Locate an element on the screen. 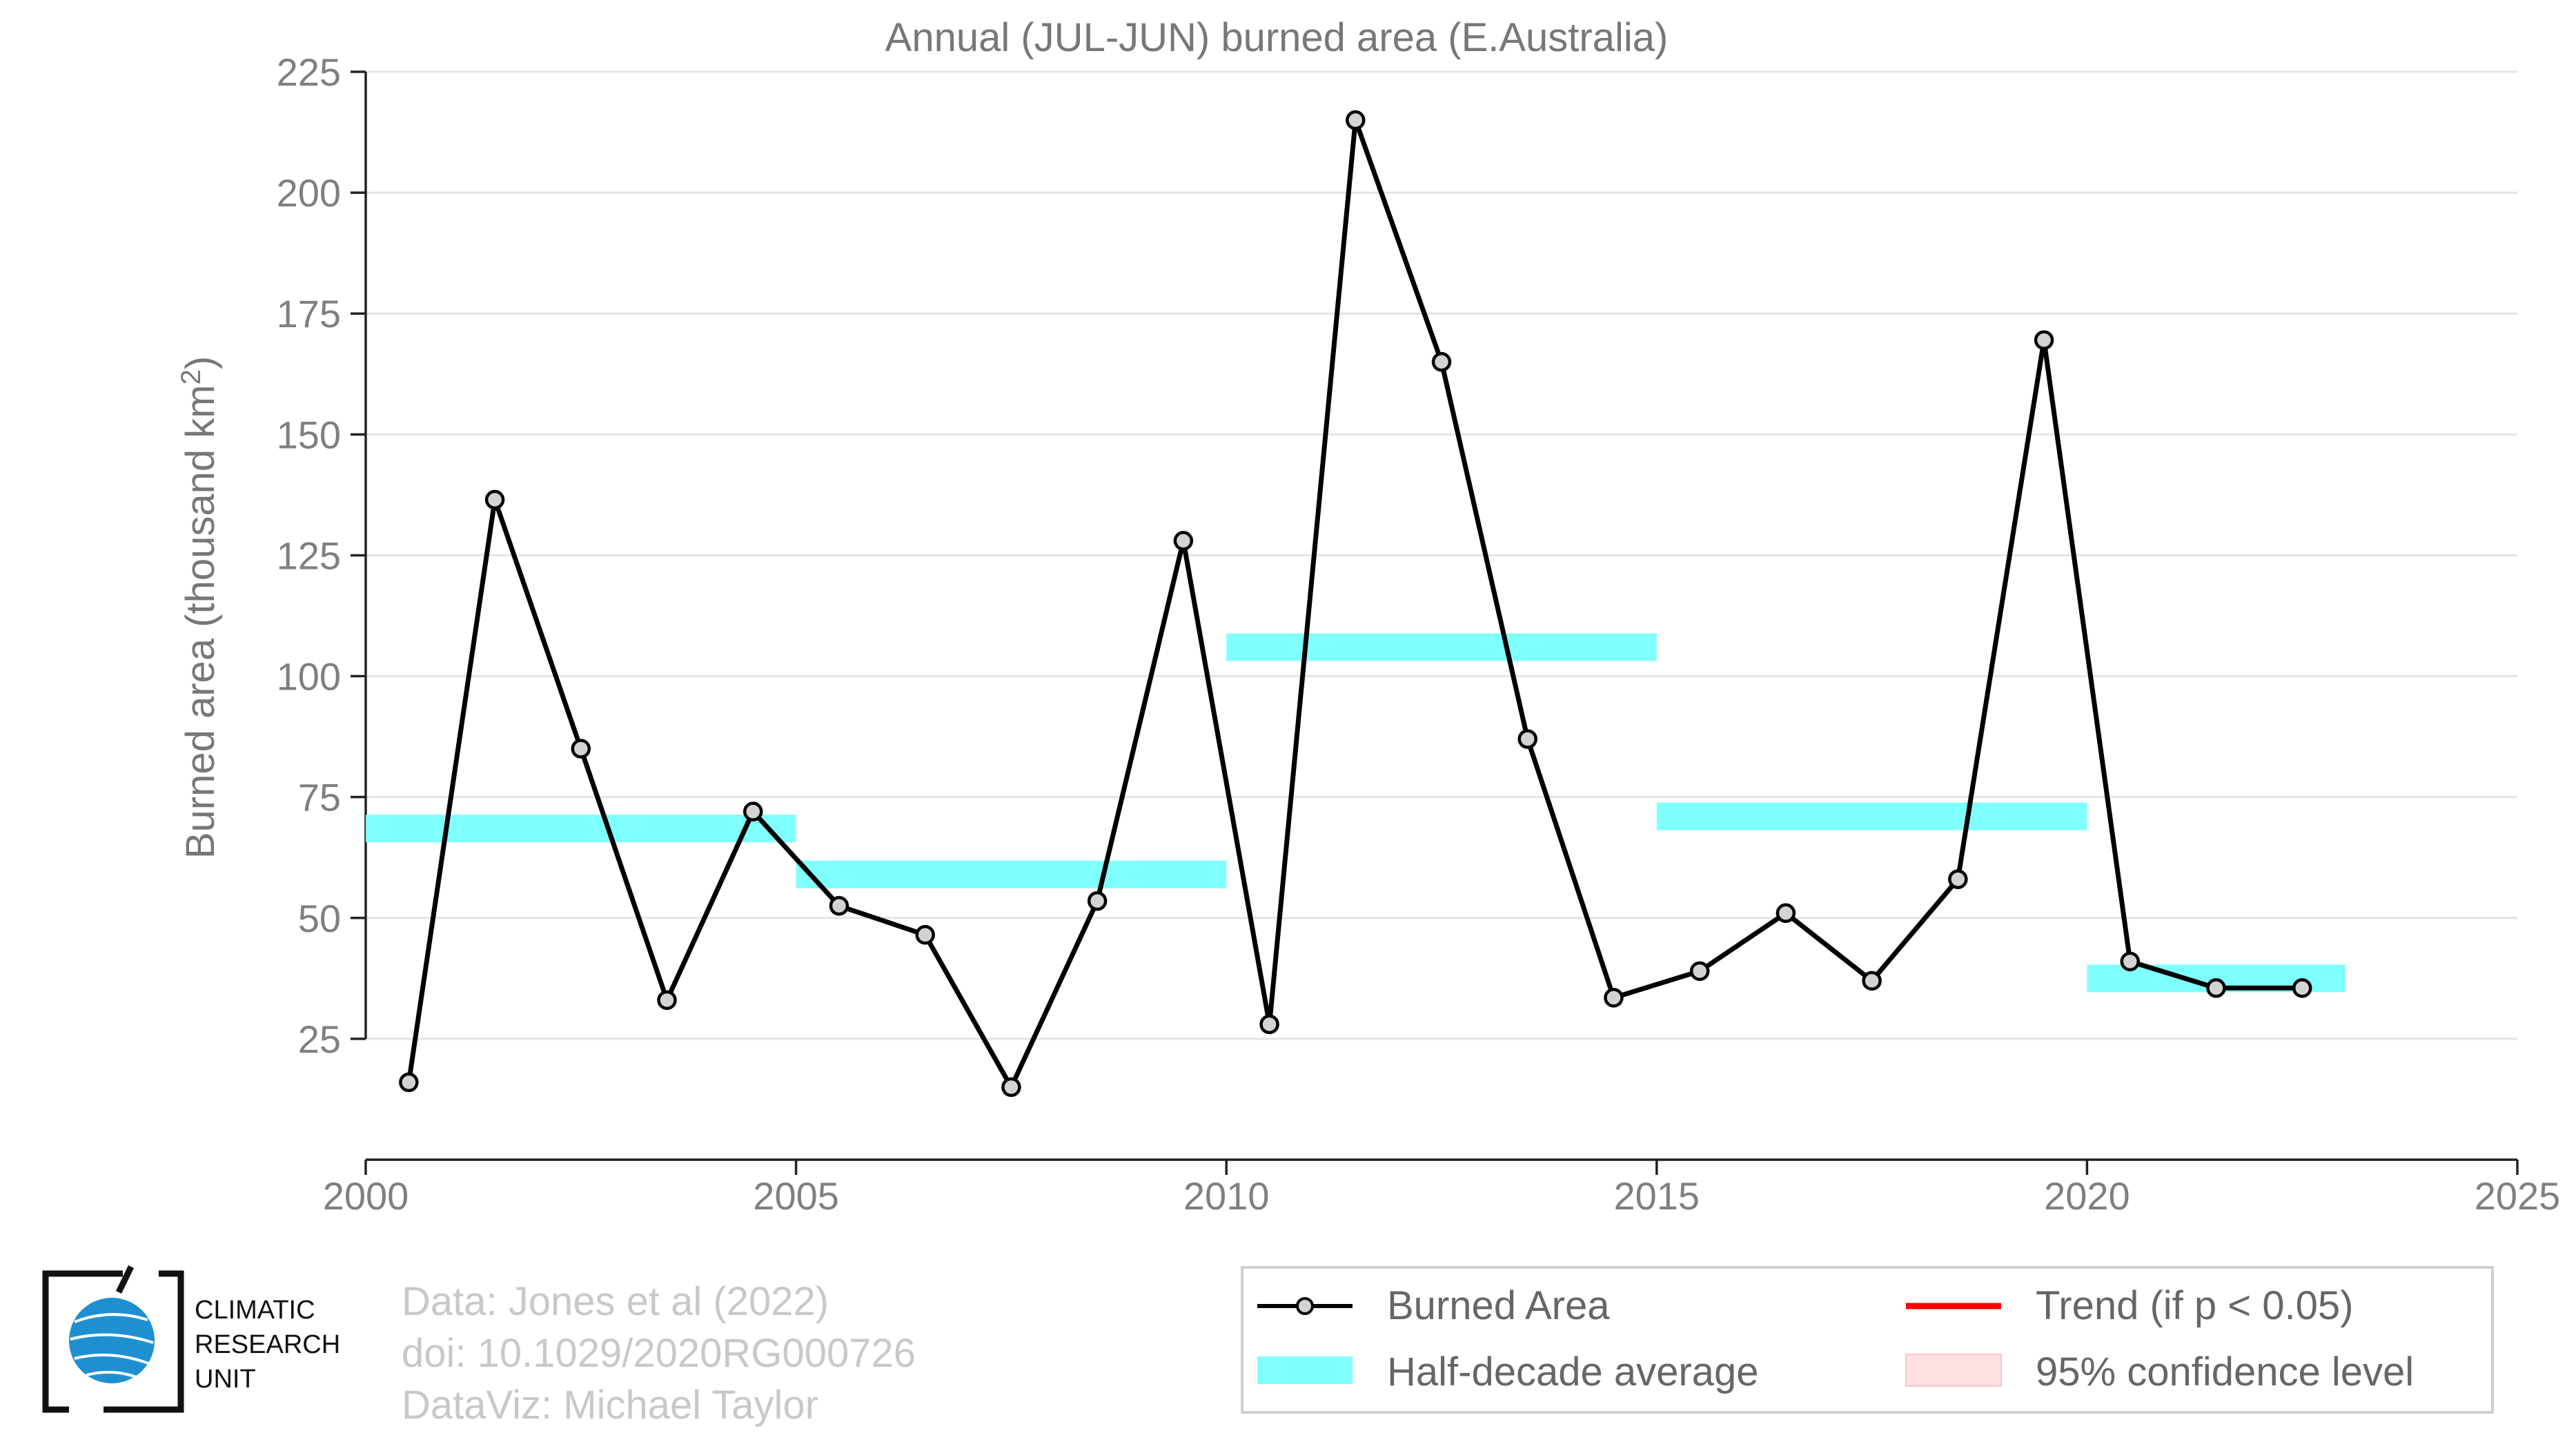 The height and width of the screenshot is (1451, 2576). x-tick-label-0: 2000 is located at coordinates (366, 1196).